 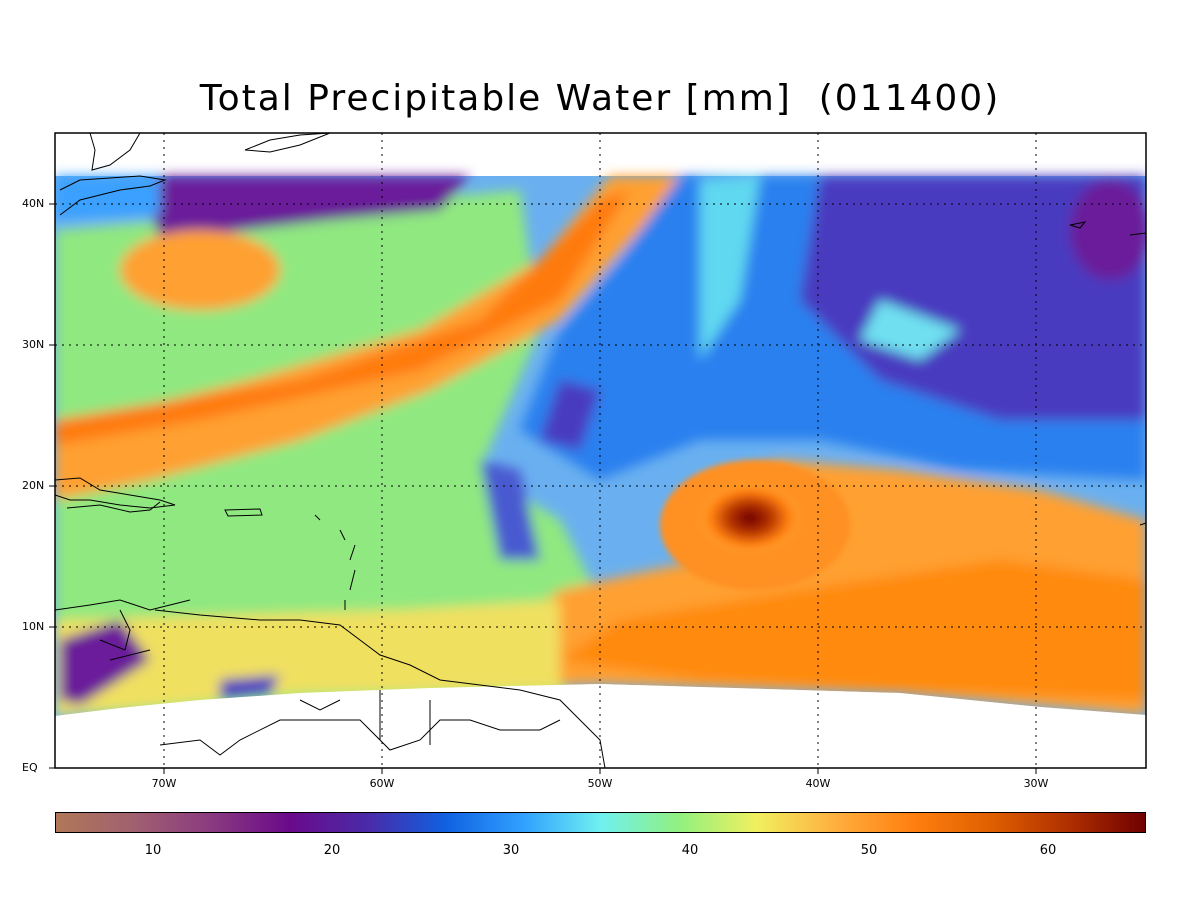 What do you see at coordinates (113, 174) in the screenshot?
I see `coast-north-america` at bounding box center [113, 174].